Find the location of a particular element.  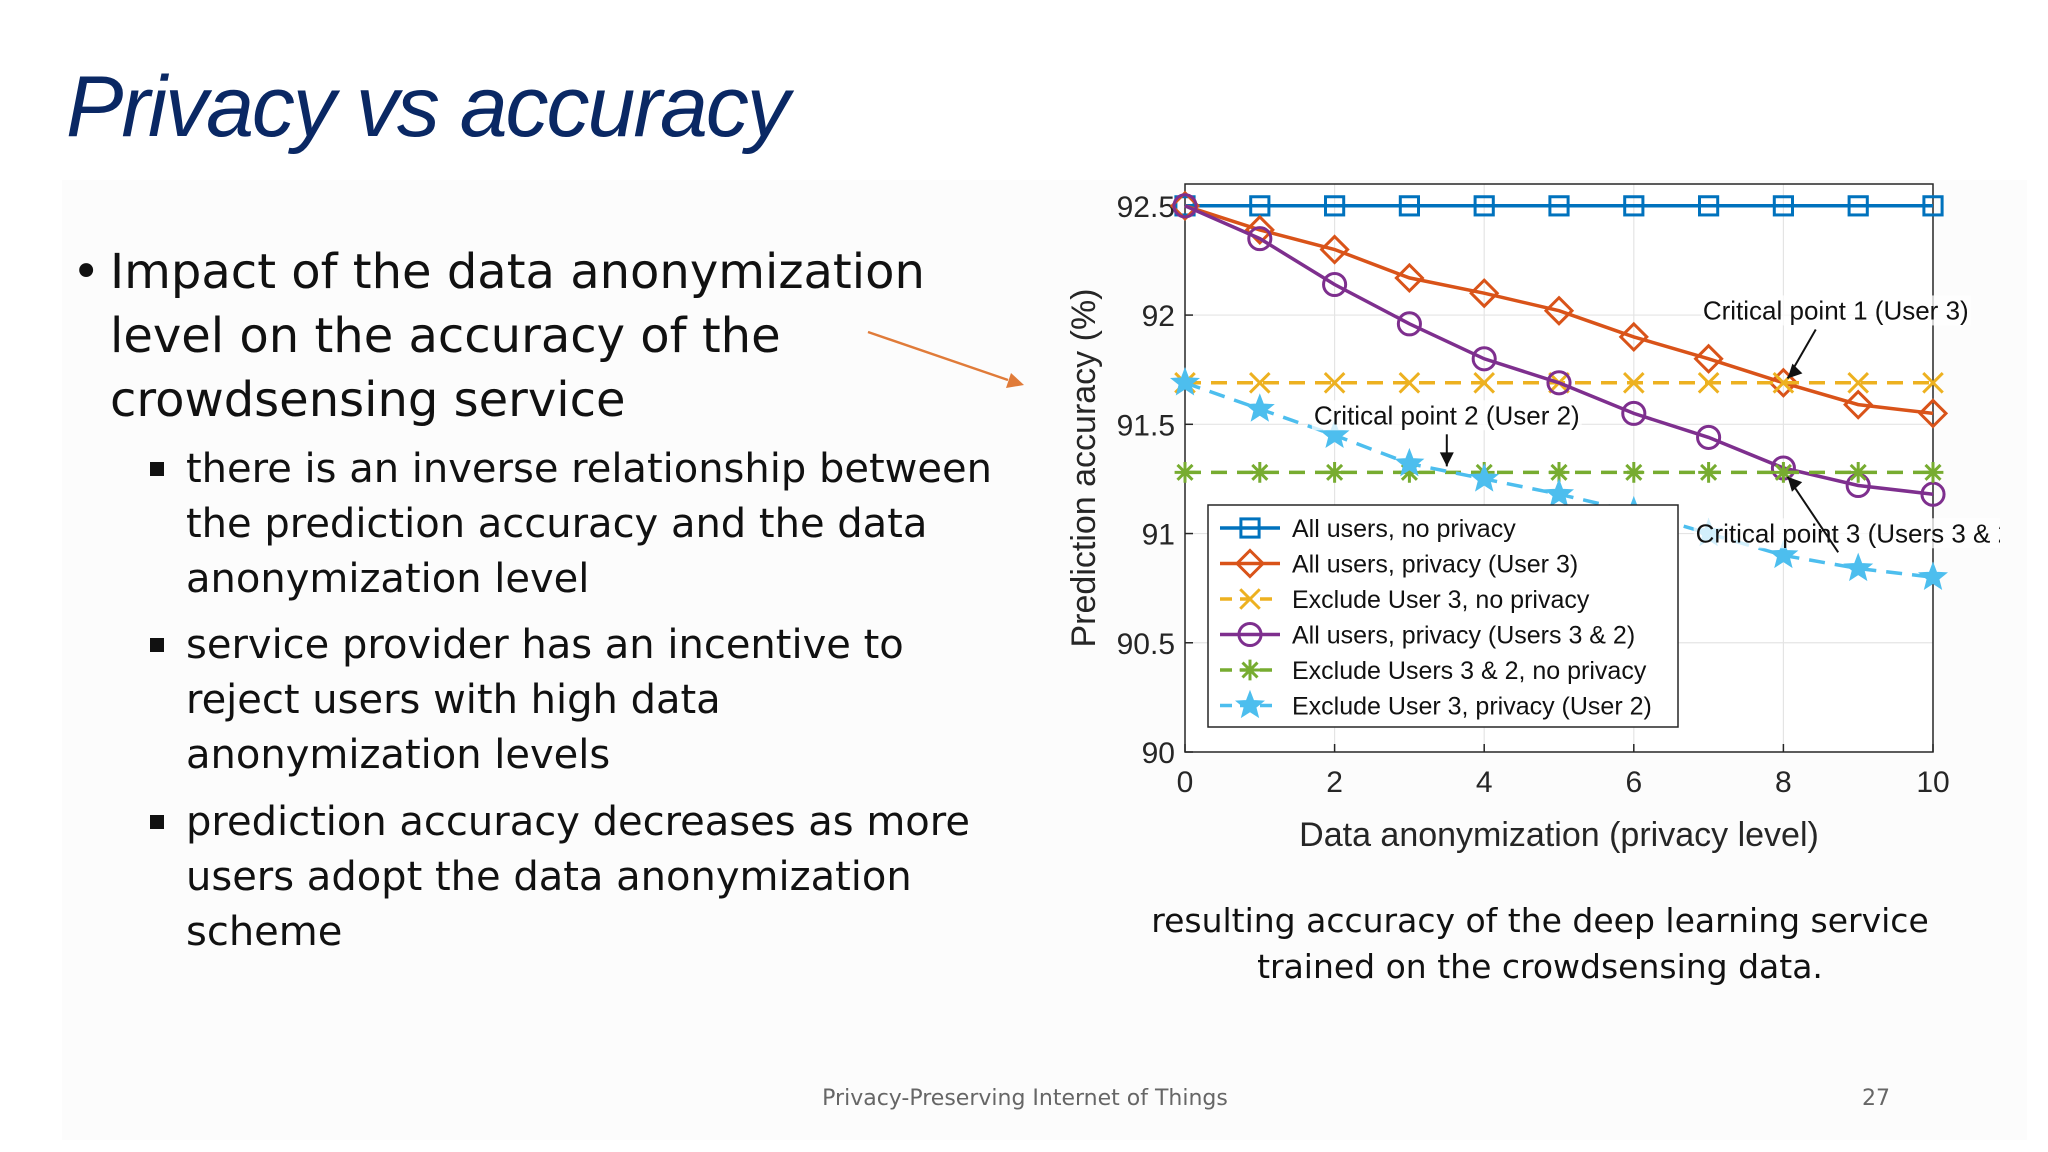

legend-item: All users, privacy (Users 3 & 2) is located at coordinates (1427, 636).